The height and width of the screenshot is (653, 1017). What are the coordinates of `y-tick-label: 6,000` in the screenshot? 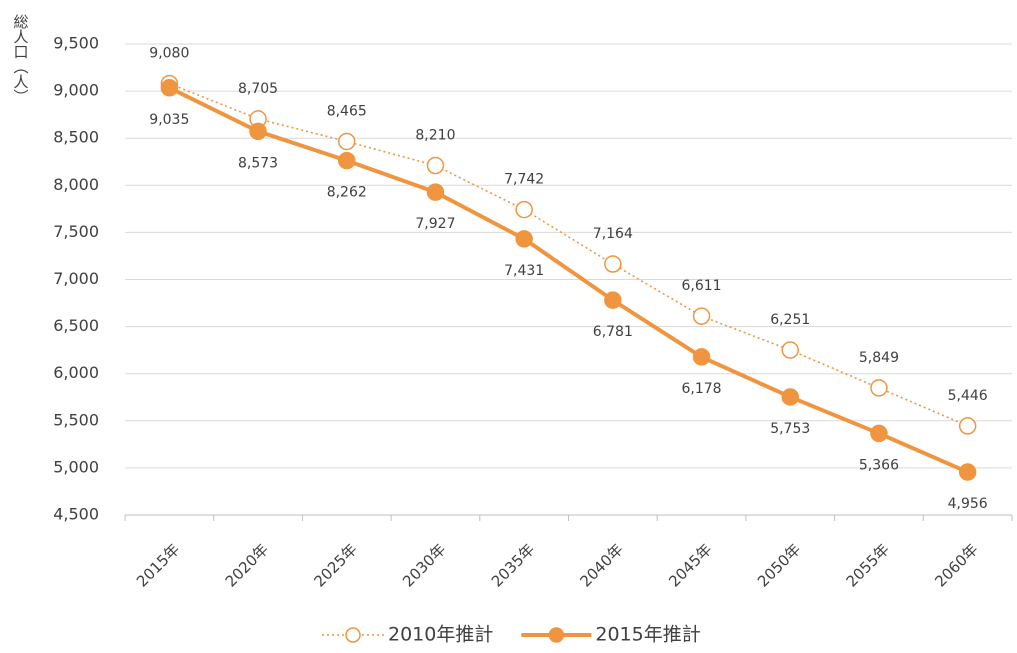 It's located at (76, 372).